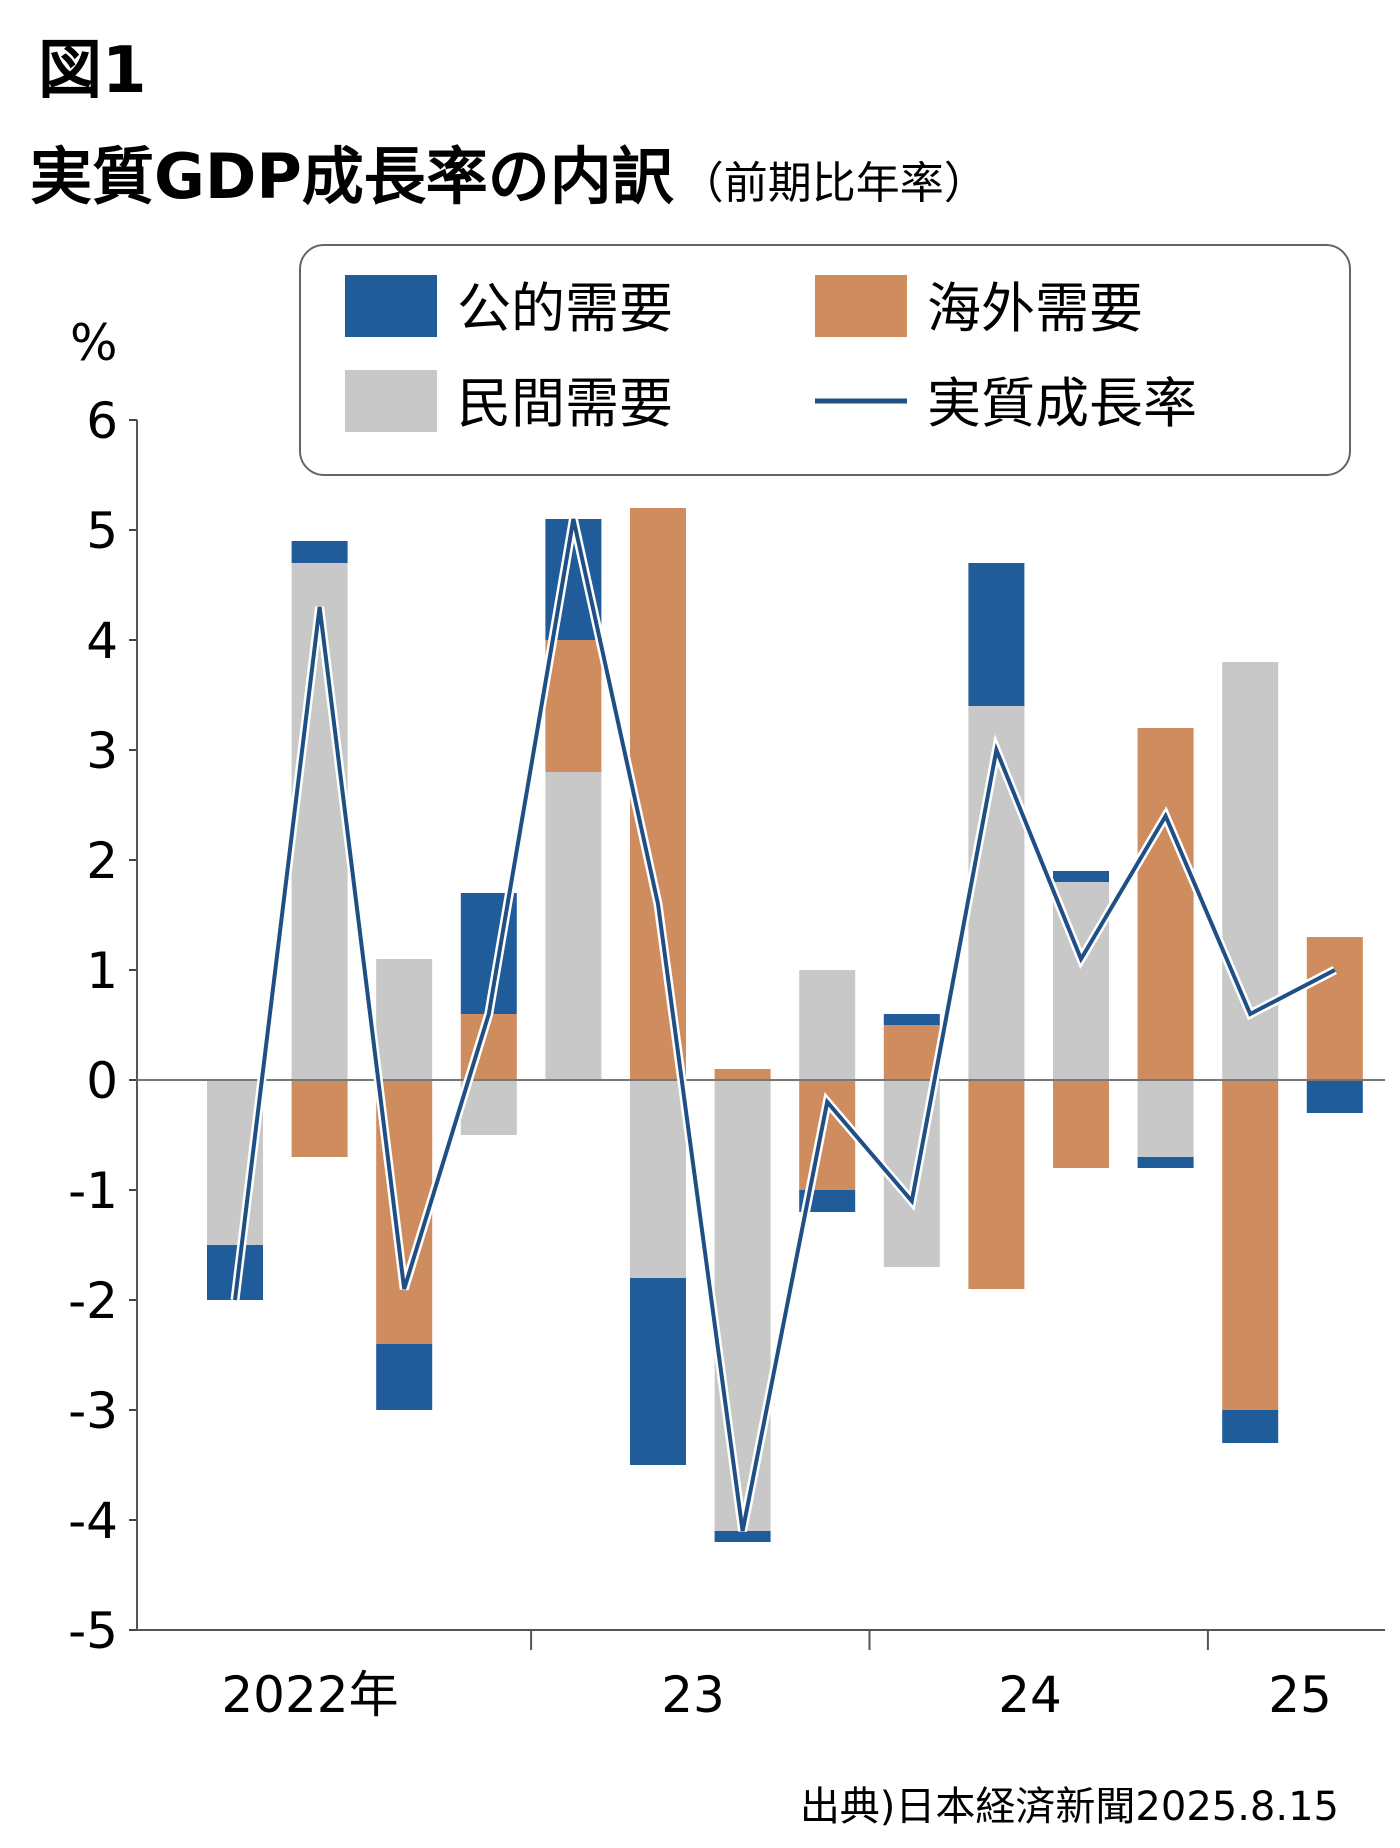 This screenshot has height=1848, width=1400. What do you see at coordinates (93, 1631) in the screenshot?
I see `y-tick-label: -5` at bounding box center [93, 1631].